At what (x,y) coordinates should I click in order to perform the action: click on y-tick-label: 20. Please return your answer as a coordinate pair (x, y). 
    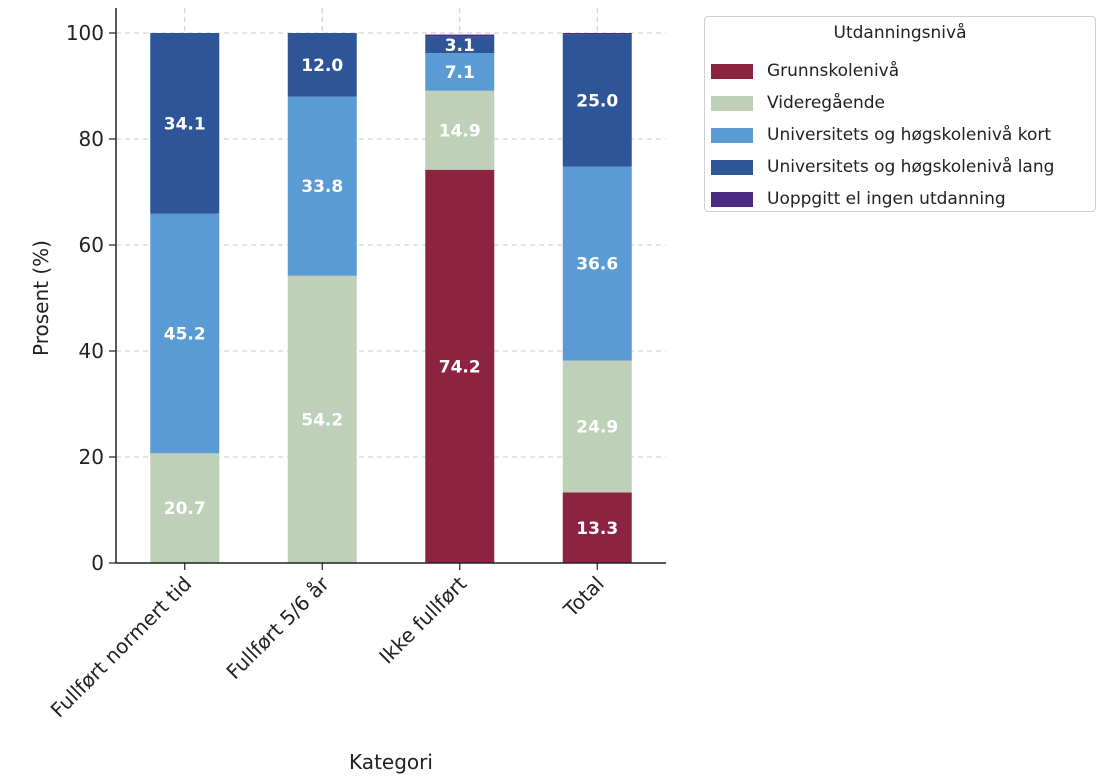
    Looking at the image, I should click on (91, 457).